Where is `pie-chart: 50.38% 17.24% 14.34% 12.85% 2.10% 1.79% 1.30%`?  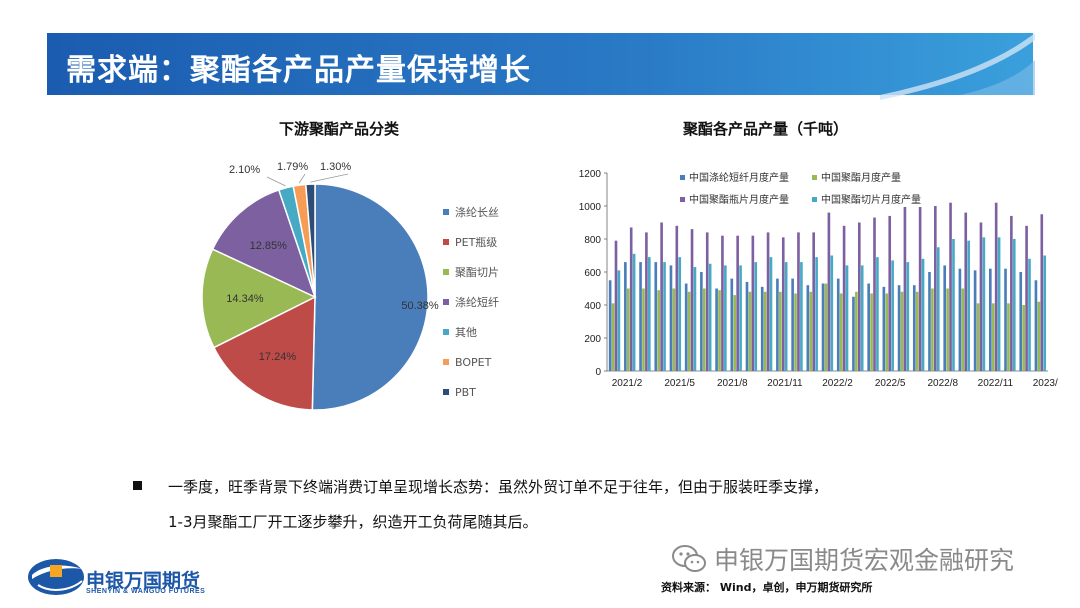 pie-chart: 50.38% 17.24% 14.34% 12.85% 2.10% 1.79% 1.30% is located at coordinates (320, 286).